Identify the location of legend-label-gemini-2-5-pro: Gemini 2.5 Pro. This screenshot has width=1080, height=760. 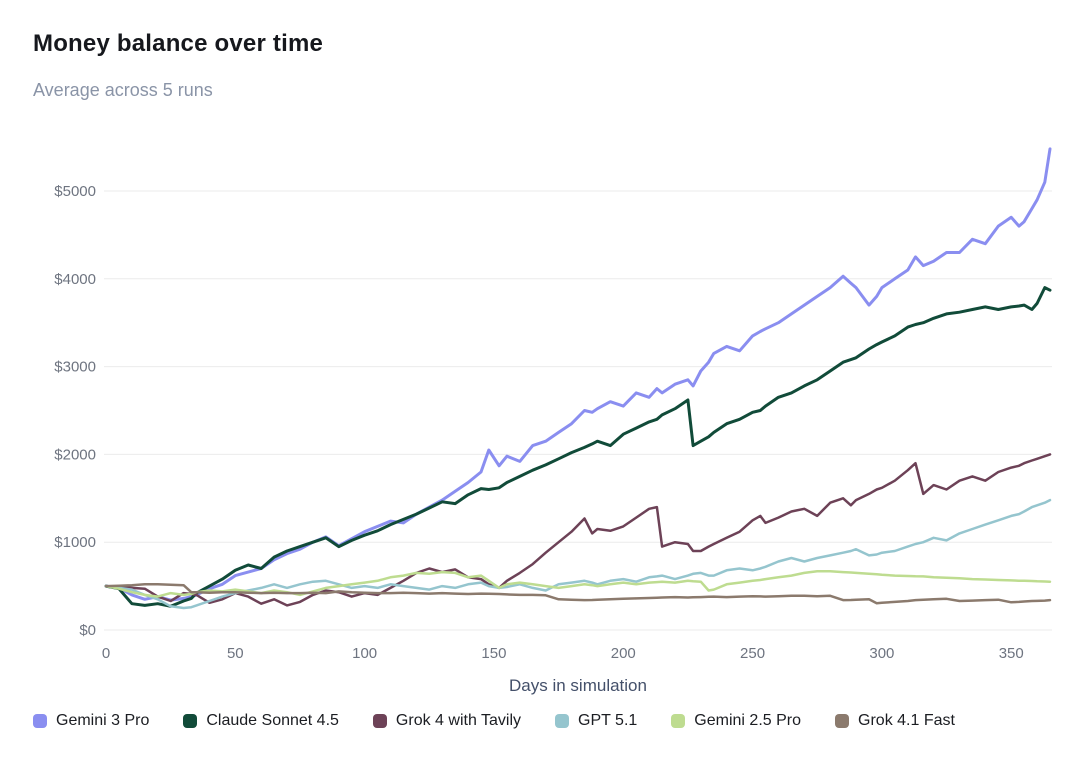
(748, 720).